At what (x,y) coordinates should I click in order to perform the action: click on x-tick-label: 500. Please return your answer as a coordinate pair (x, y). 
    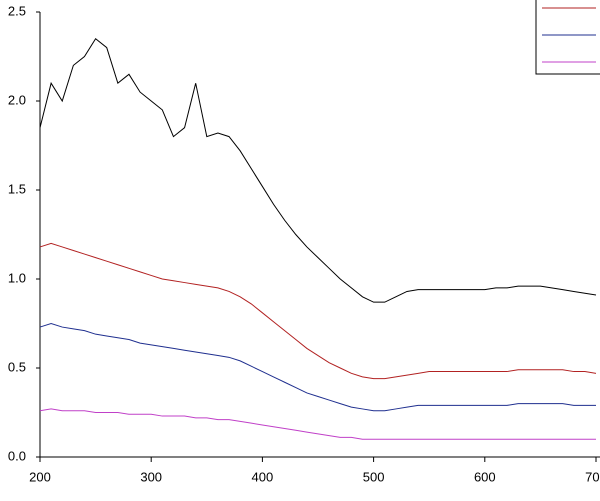
    Looking at the image, I should click on (374, 476).